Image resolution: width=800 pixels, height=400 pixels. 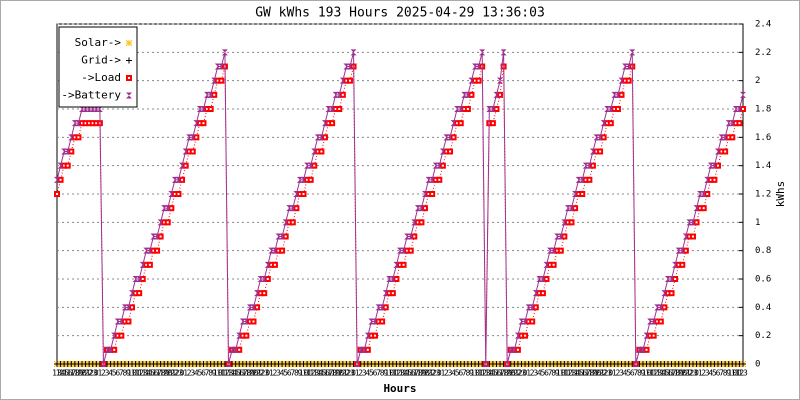 I want to click on legend: Solar-> Grid-> ->Load ->Battery, so click(x=98, y=67).